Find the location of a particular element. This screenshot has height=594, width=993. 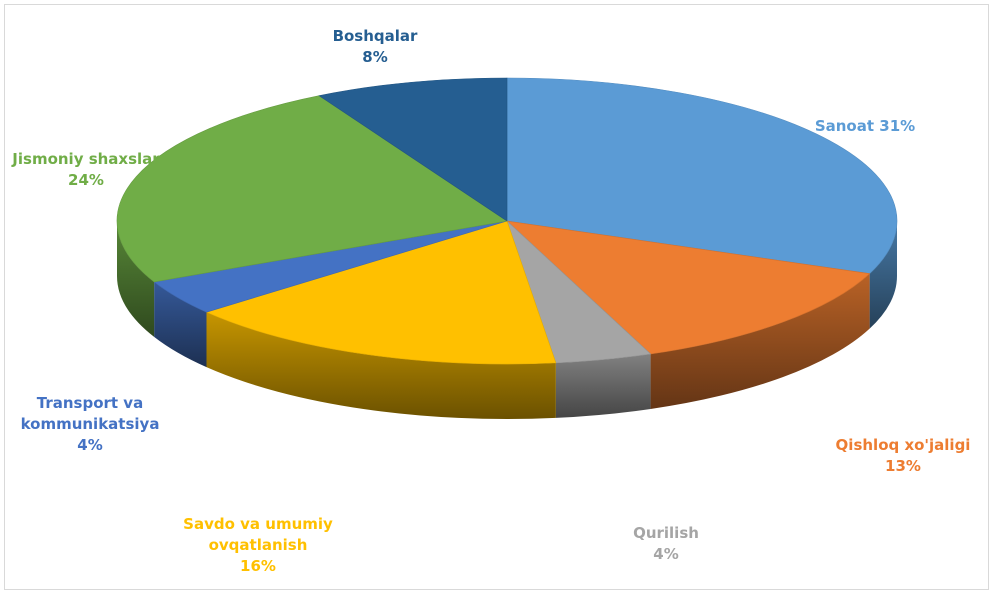

slice-qishloq-xo-jaligi is located at coordinates (688, 287).